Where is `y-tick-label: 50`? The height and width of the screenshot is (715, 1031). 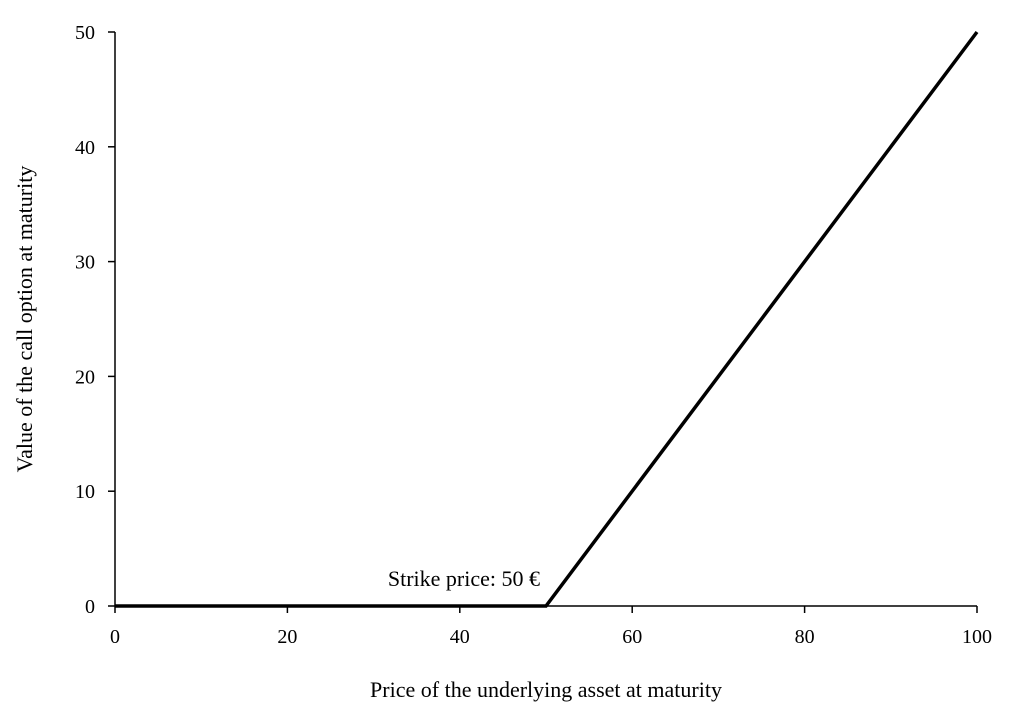
y-tick-label: 50 is located at coordinates (85, 33).